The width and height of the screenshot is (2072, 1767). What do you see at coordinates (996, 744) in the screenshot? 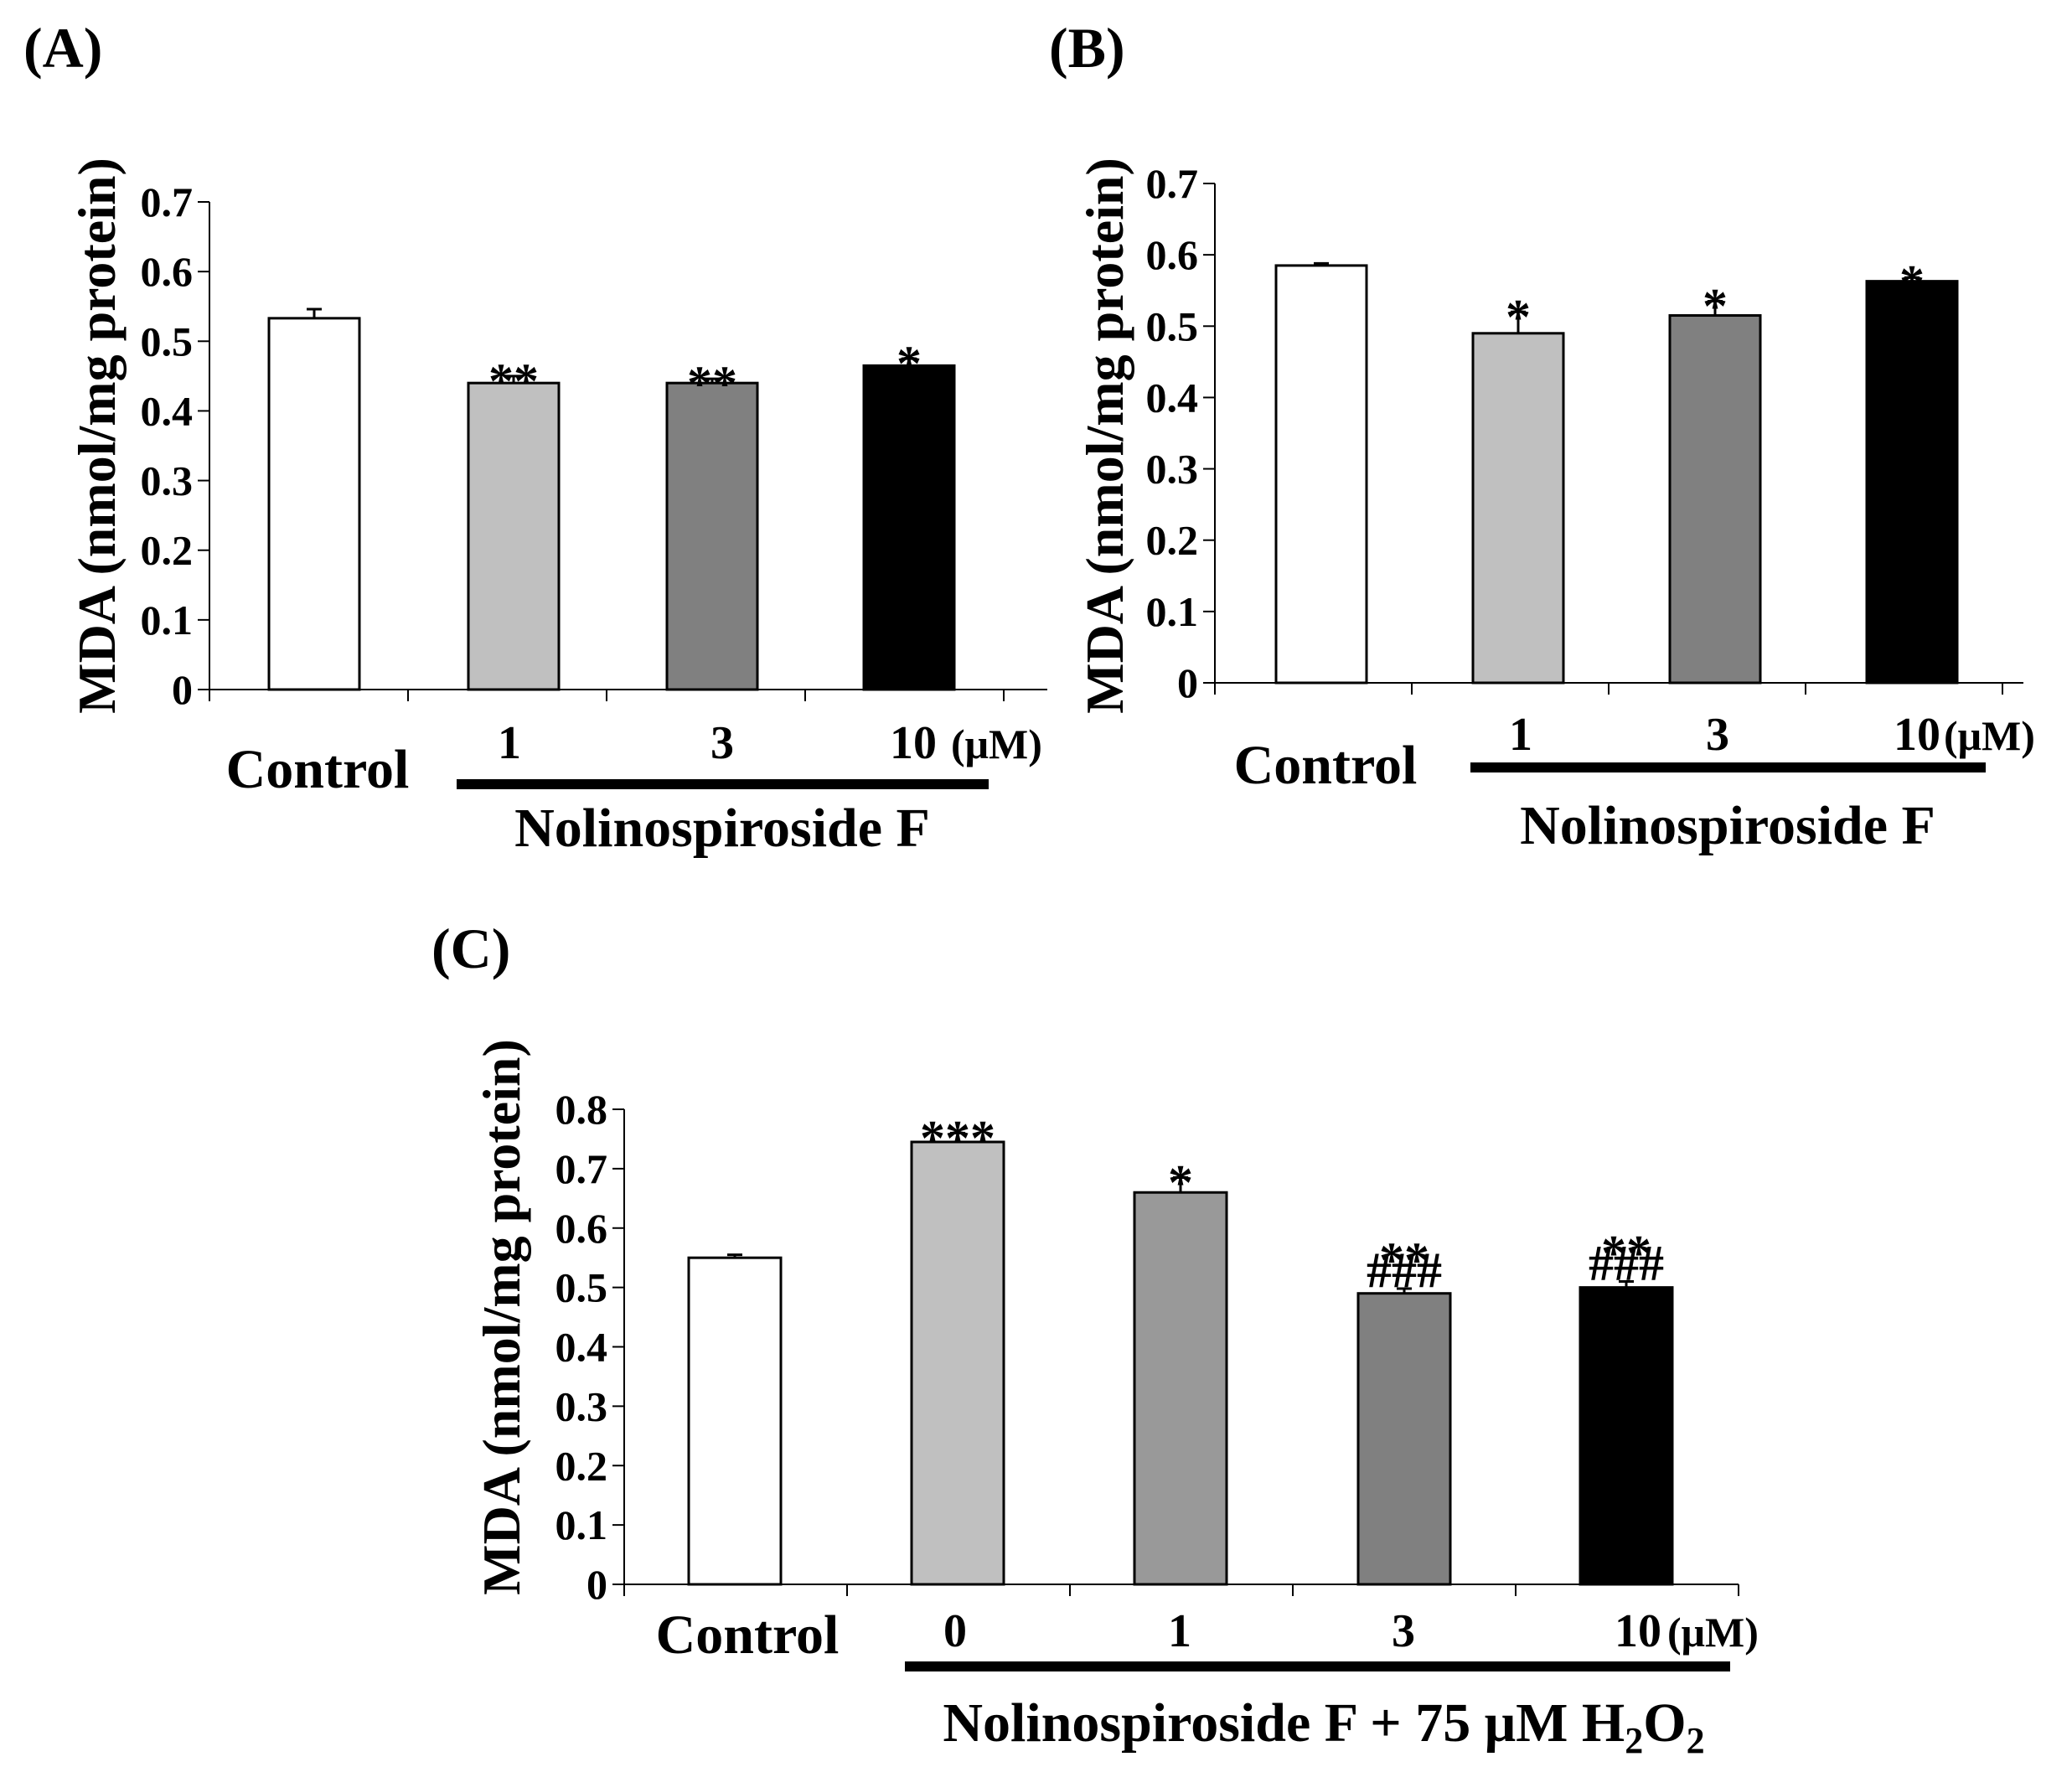
I see `unit-label-a: (μM)` at bounding box center [996, 744].